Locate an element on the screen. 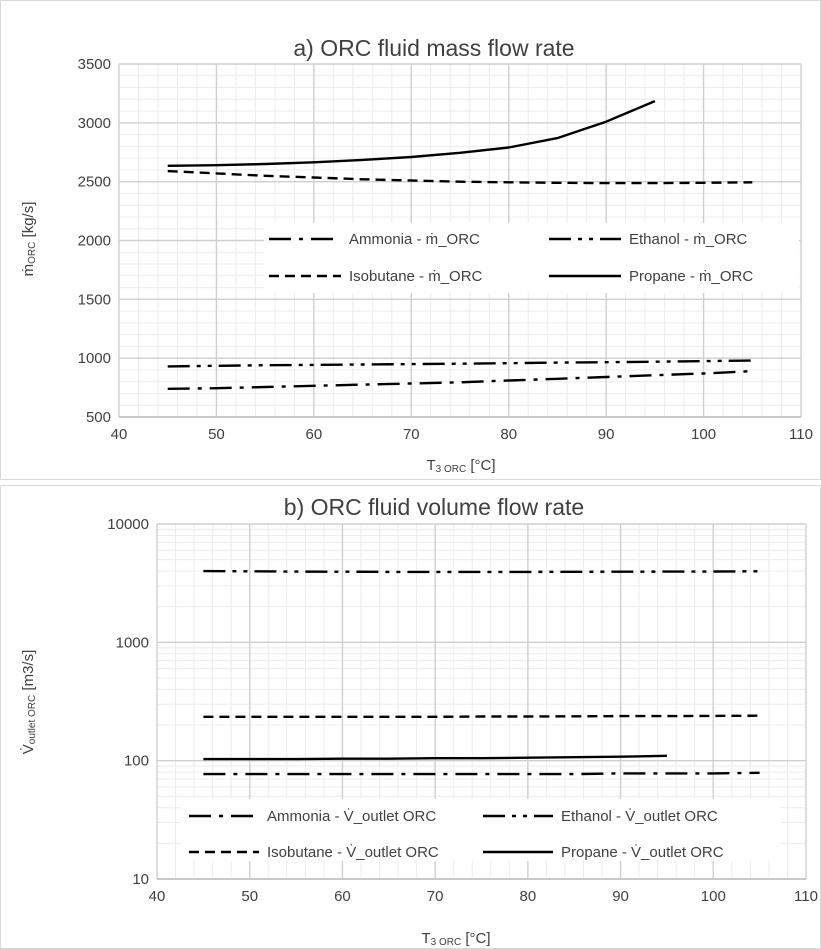 The image size is (821, 949). y-tick-label: 1500 is located at coordinates (94, 299).